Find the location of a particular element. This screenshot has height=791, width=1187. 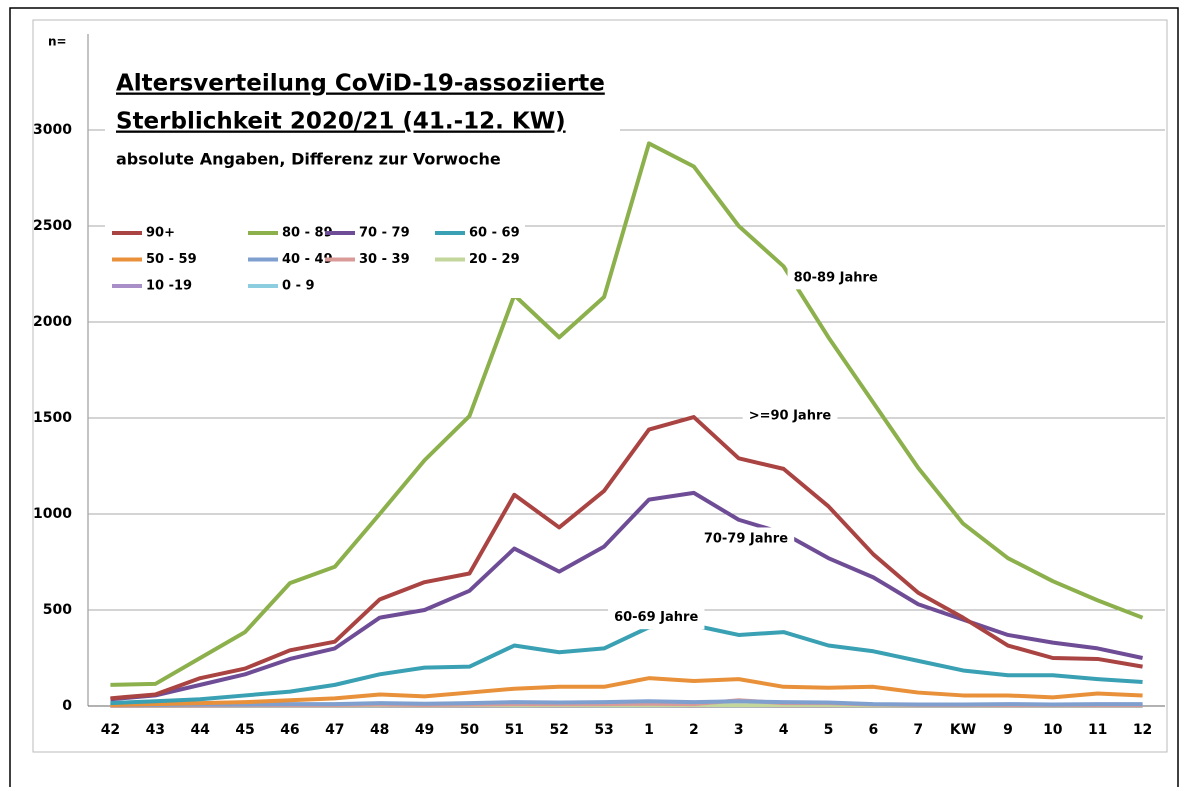

legend-label: 90+ is located at coordinates (160, 233).